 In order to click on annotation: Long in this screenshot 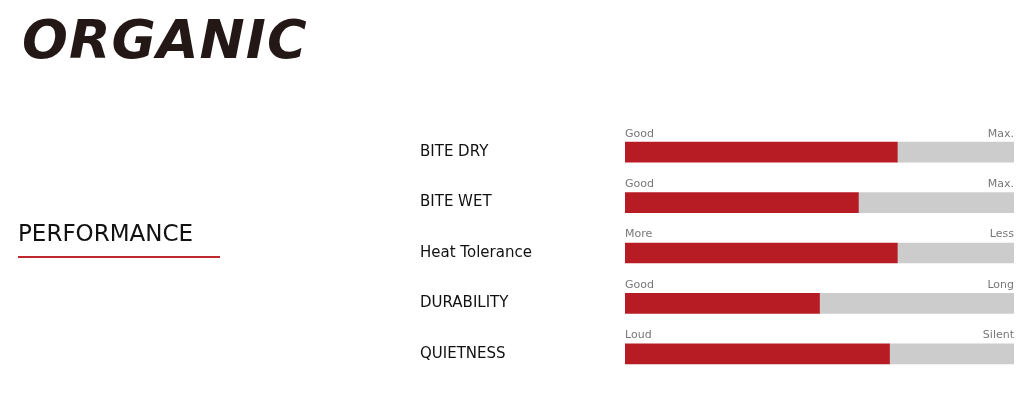, I will do `click(1000, 284)`.